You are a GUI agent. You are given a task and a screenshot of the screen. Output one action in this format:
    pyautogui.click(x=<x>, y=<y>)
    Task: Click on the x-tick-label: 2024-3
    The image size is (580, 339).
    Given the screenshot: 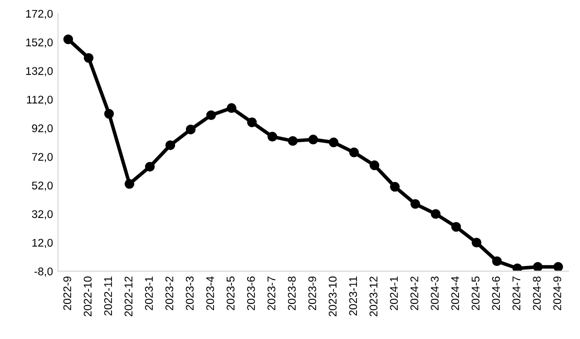 What is the action you would take?
    pyautogui.click(x=434, y=293)
    